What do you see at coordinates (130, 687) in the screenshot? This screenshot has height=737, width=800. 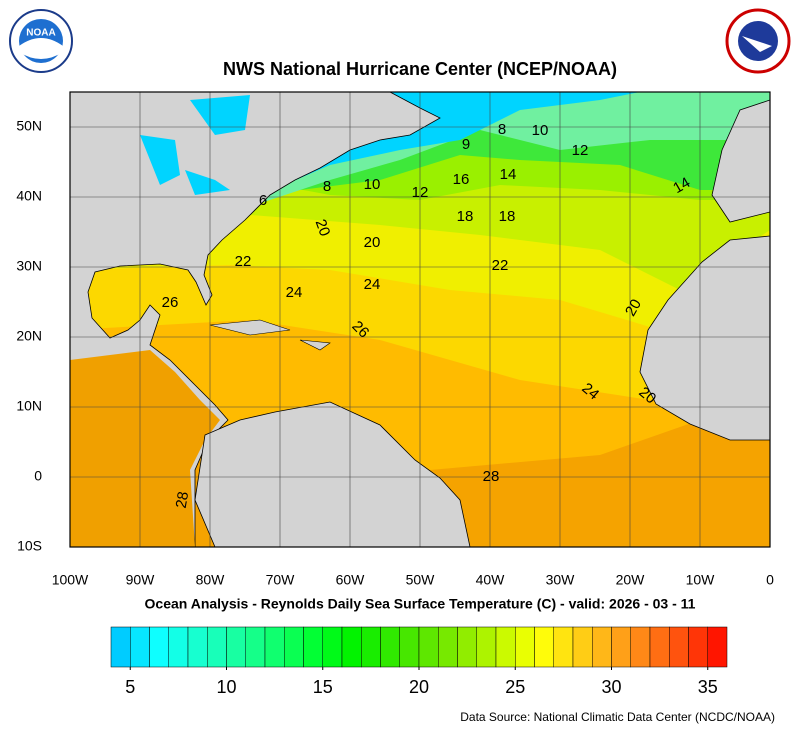 I see `colorbar-tick-label: 5` at bounding box center [130, 687].